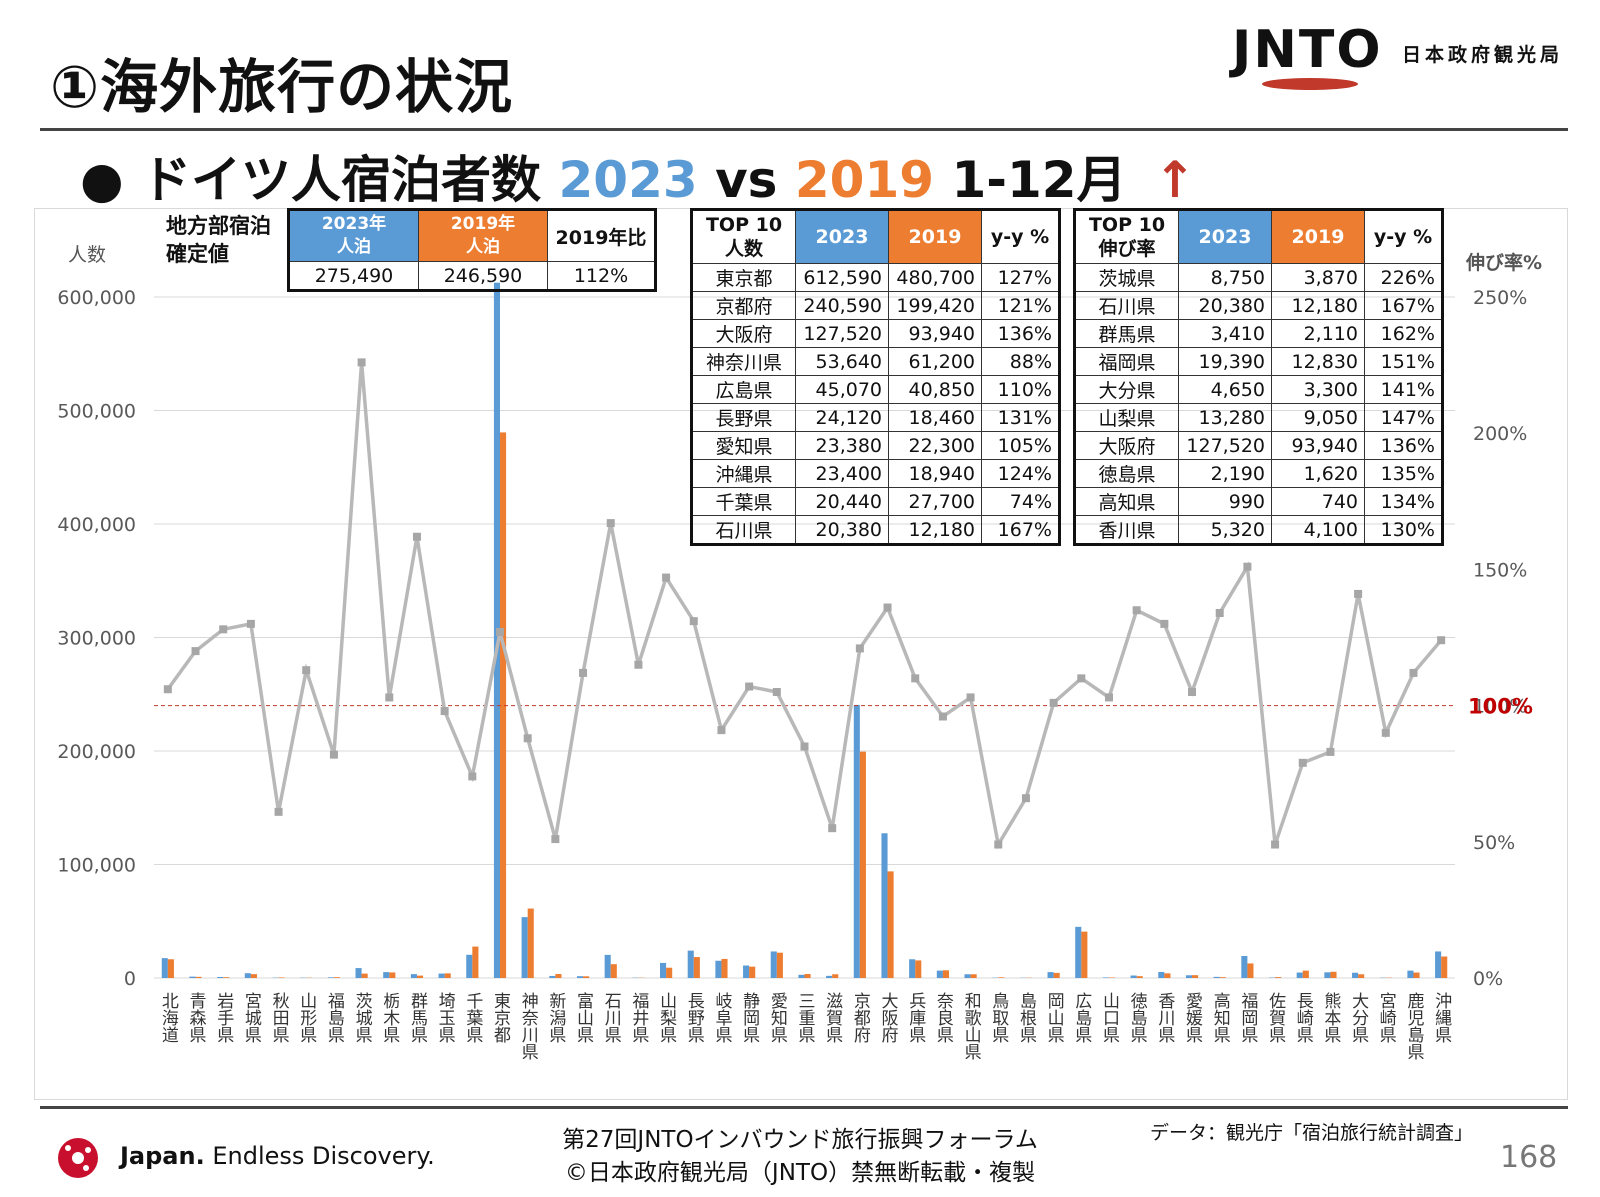 The width and height of the screenshot is (1600, 1197). I want to click on top10-growth-cell: 147%, so click(1403, 417).